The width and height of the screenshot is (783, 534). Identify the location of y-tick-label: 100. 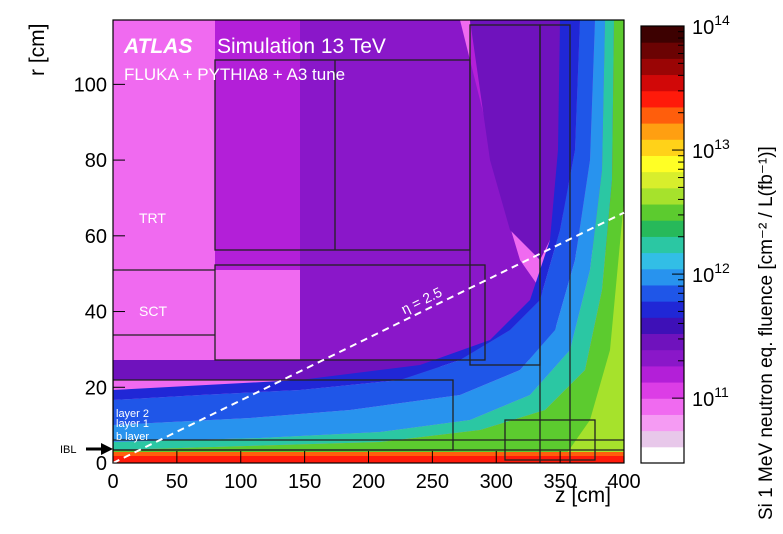
(90, 85).